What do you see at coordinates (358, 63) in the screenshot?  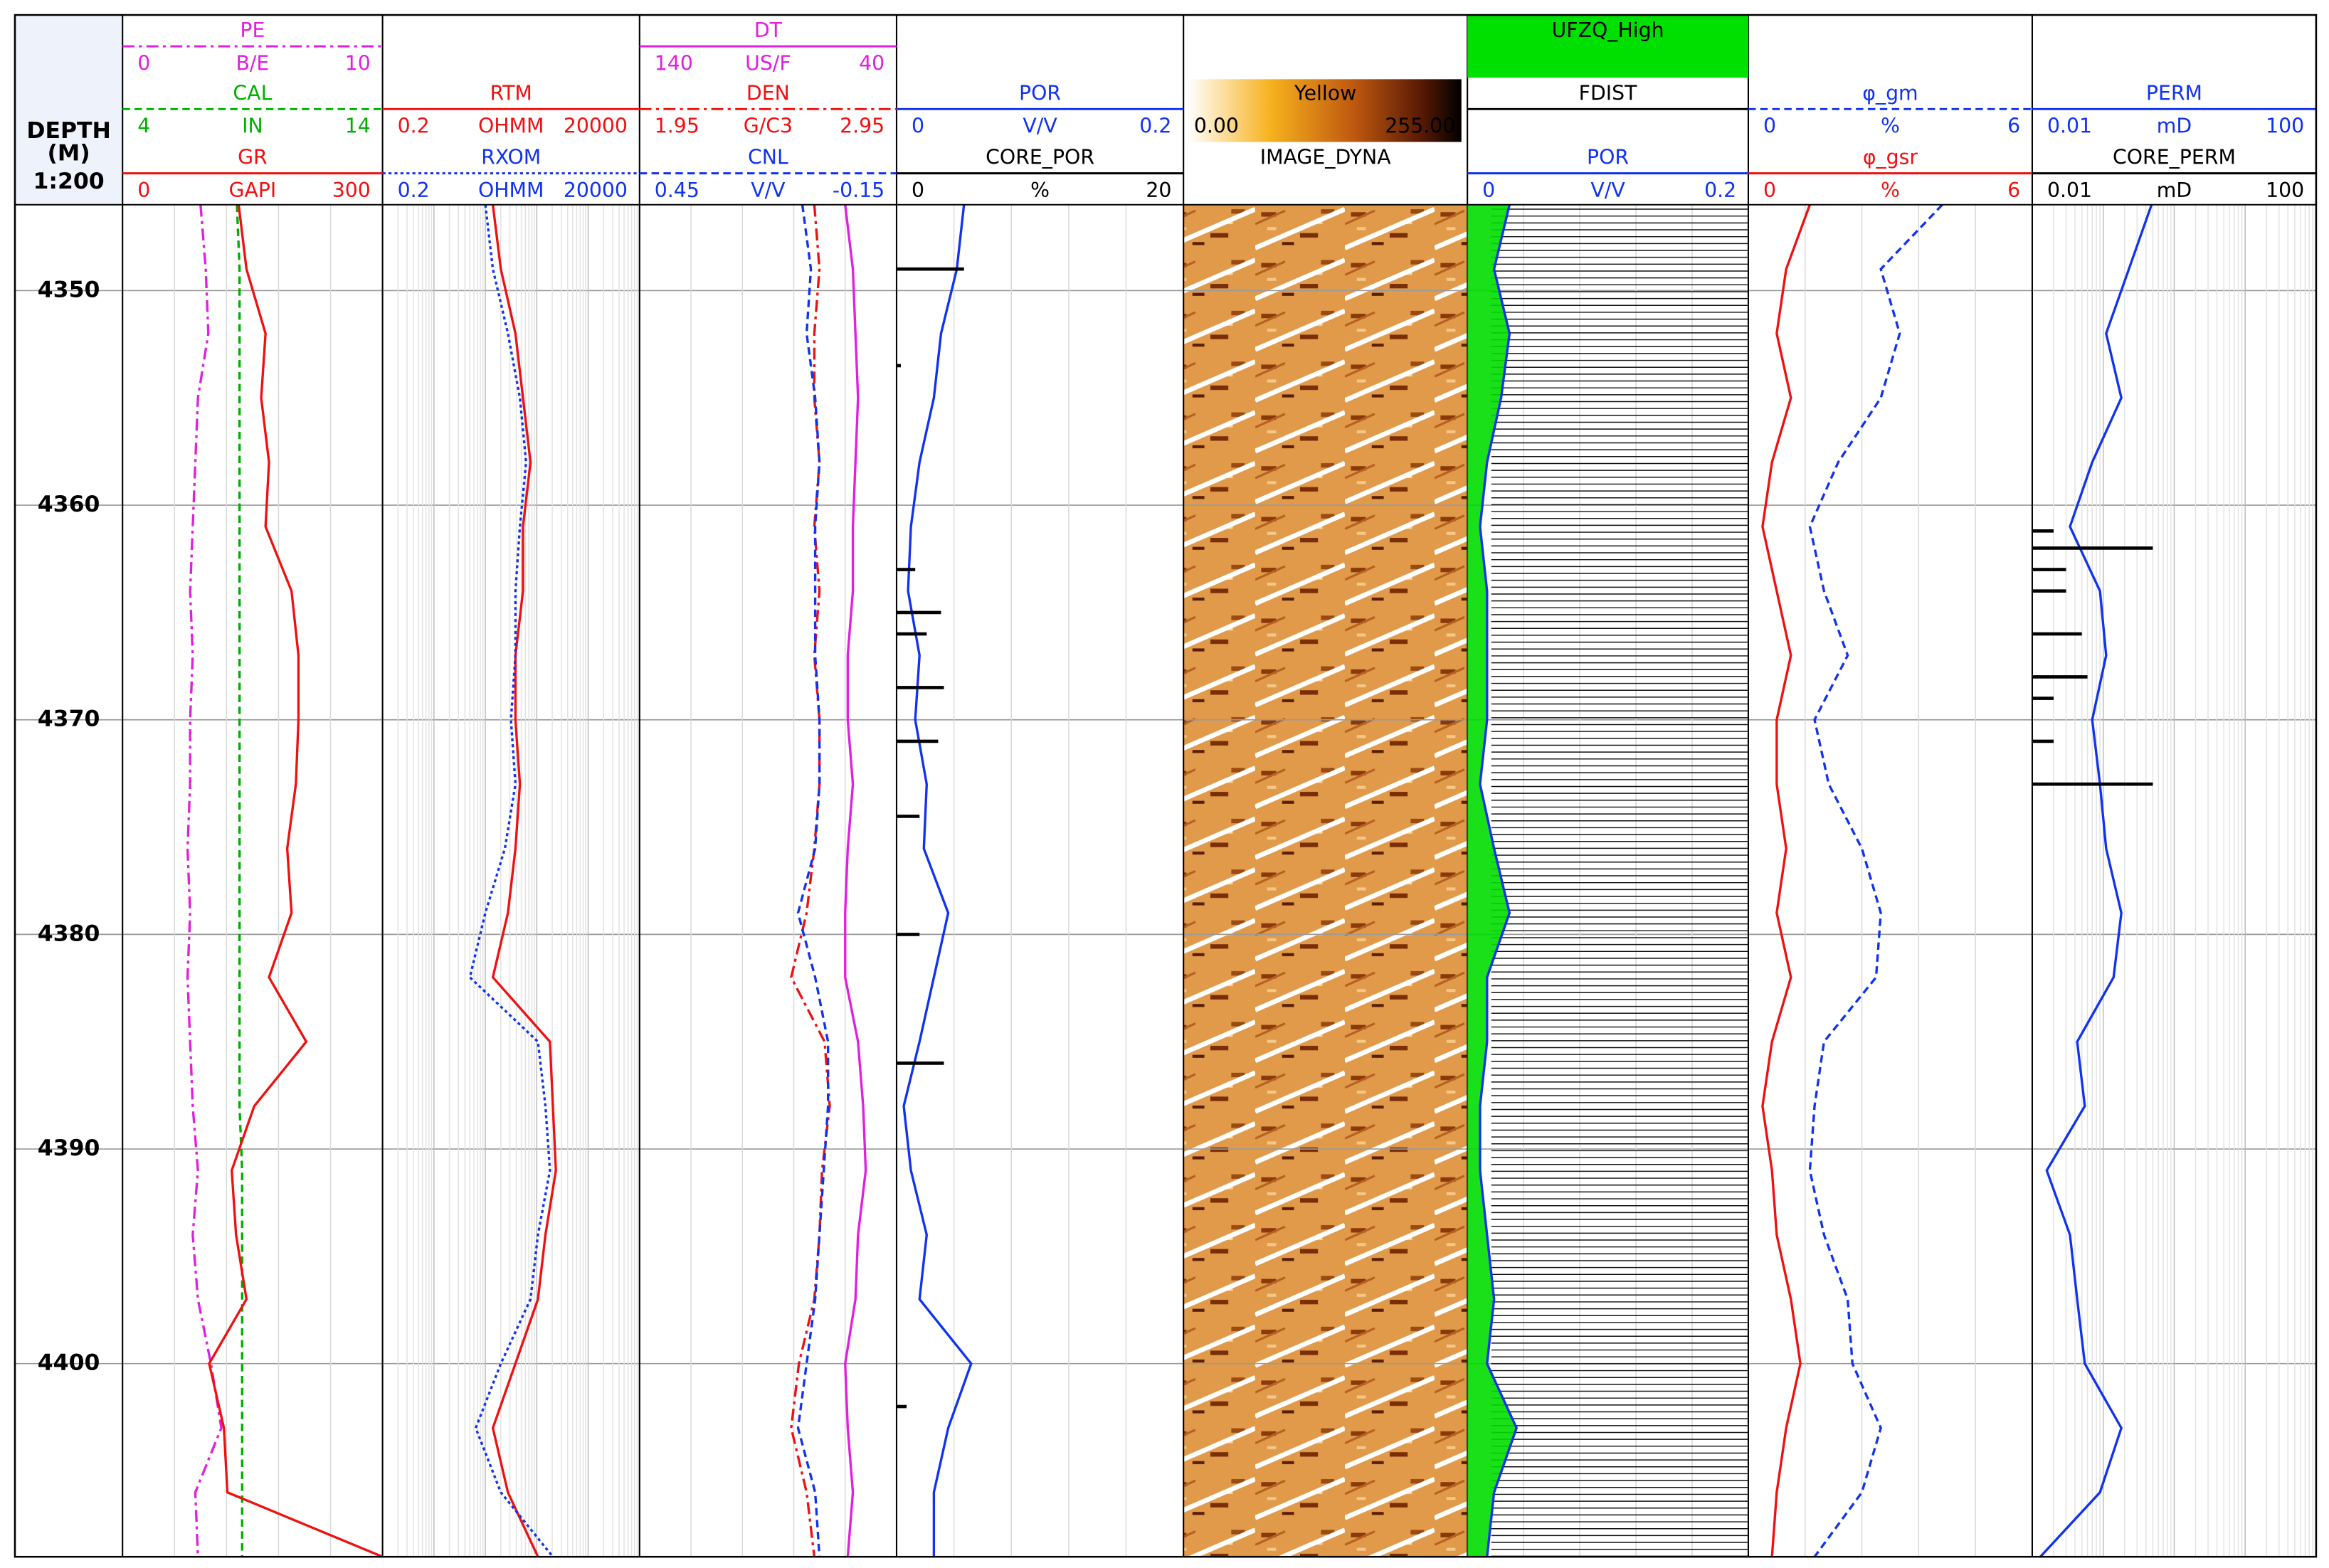 I see `curve-scale-max: 10` at bounding box center [358, 63].